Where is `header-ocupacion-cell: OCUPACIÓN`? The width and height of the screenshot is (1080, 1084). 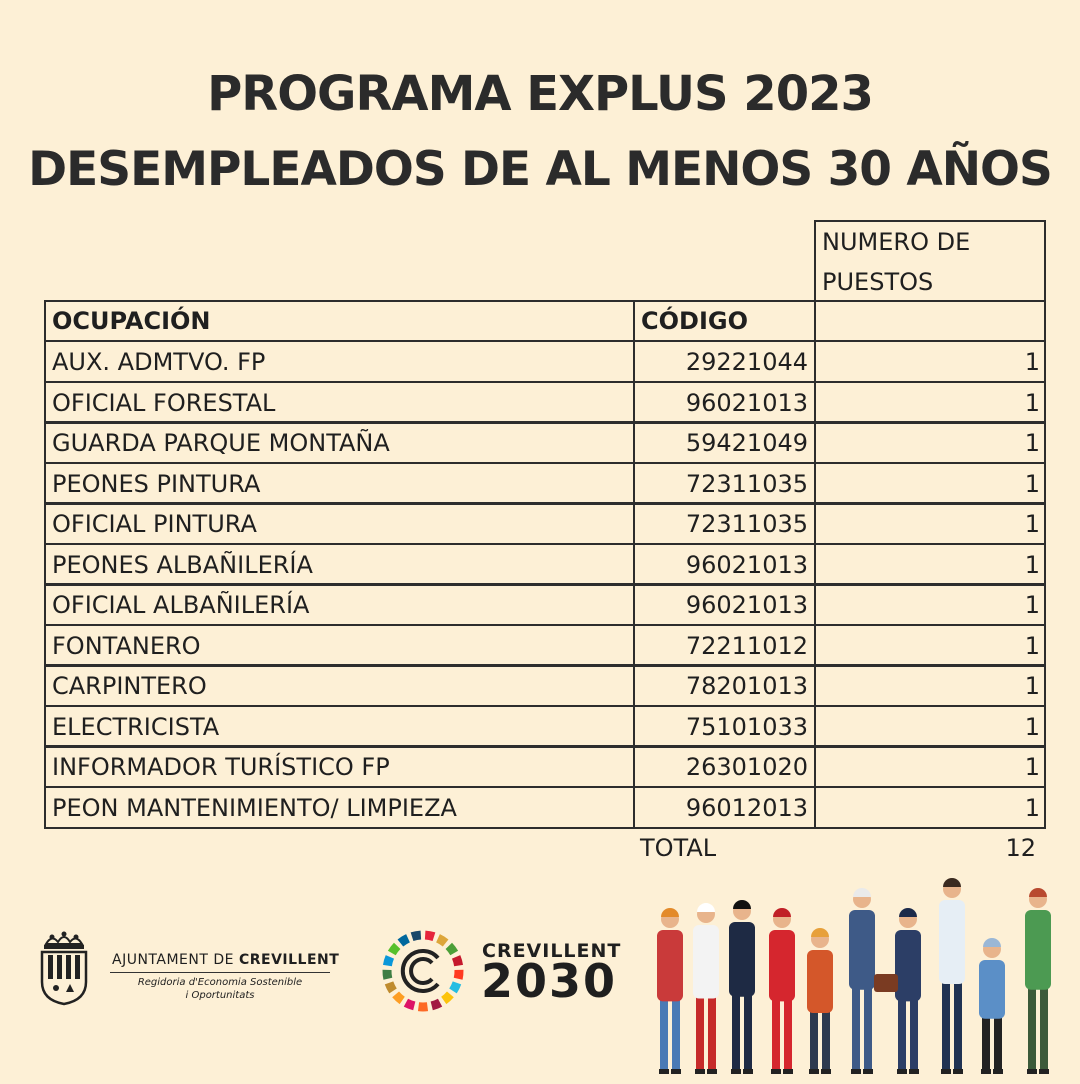
header-ocupacion-cell: OCUPACIÓN is located at coordinates (339, 321).